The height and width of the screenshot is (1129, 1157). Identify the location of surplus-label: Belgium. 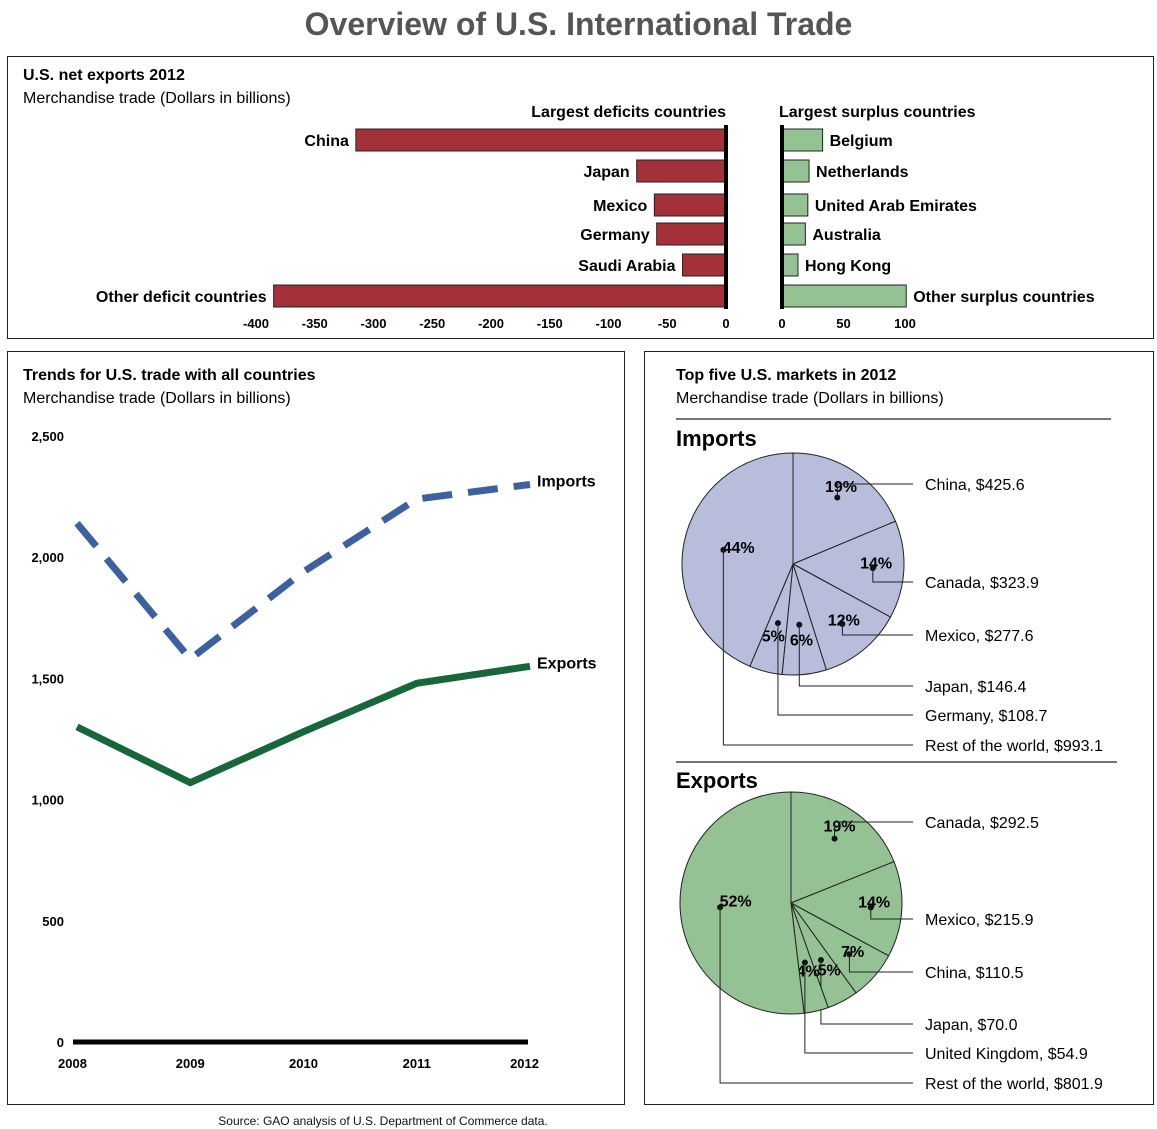
(861, 141).